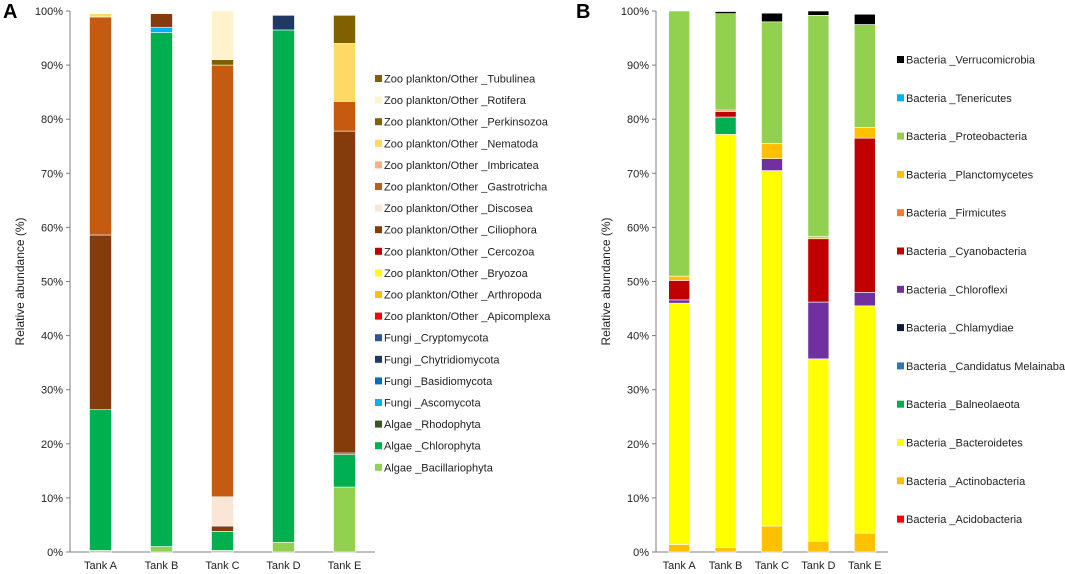  What do you see at coordinates (458, 209) in the screenshot?
I see `legend-label: Zoo plankton/Other _Discosea` at bounding box center [458, 209].